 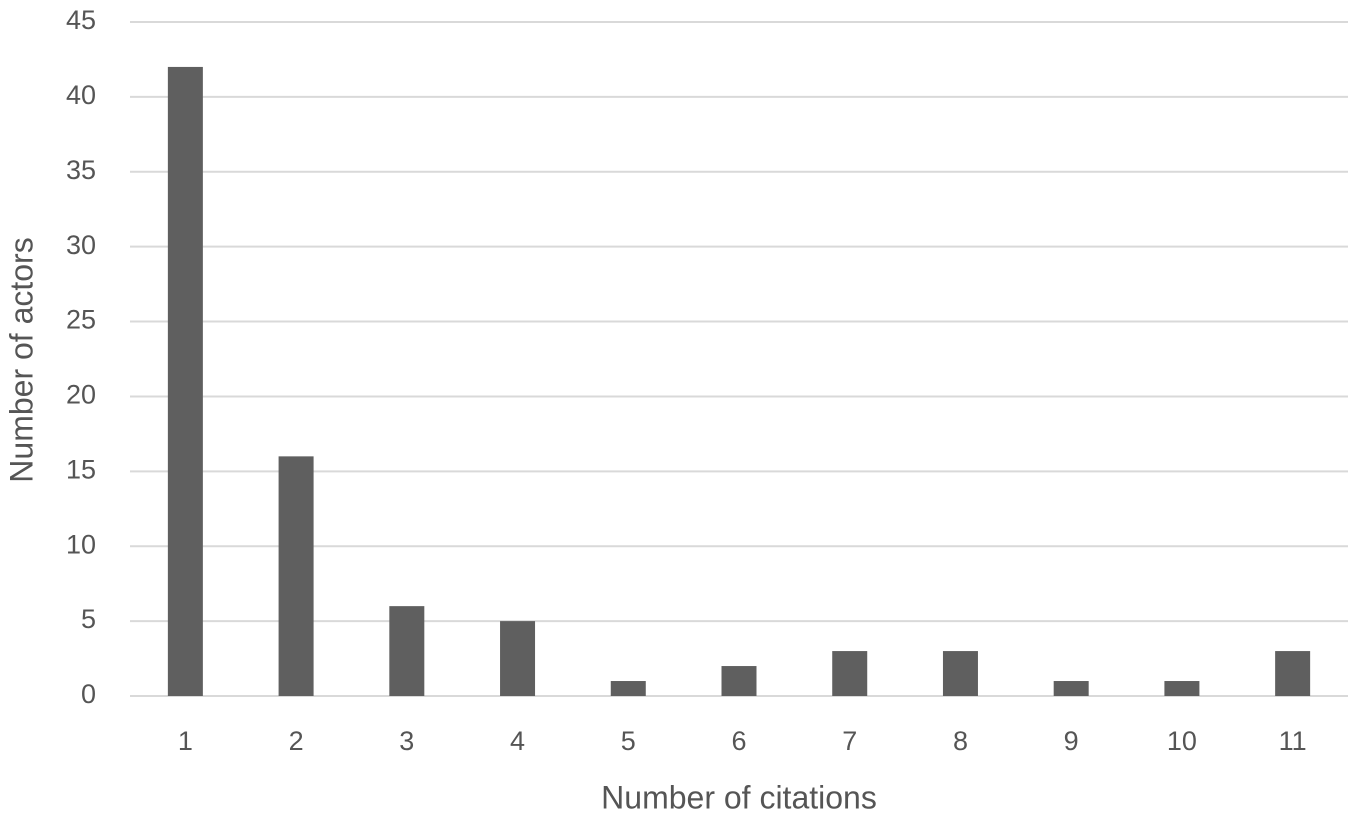 I want to click on y-tick-label: 15, so click(x=81, y=469).